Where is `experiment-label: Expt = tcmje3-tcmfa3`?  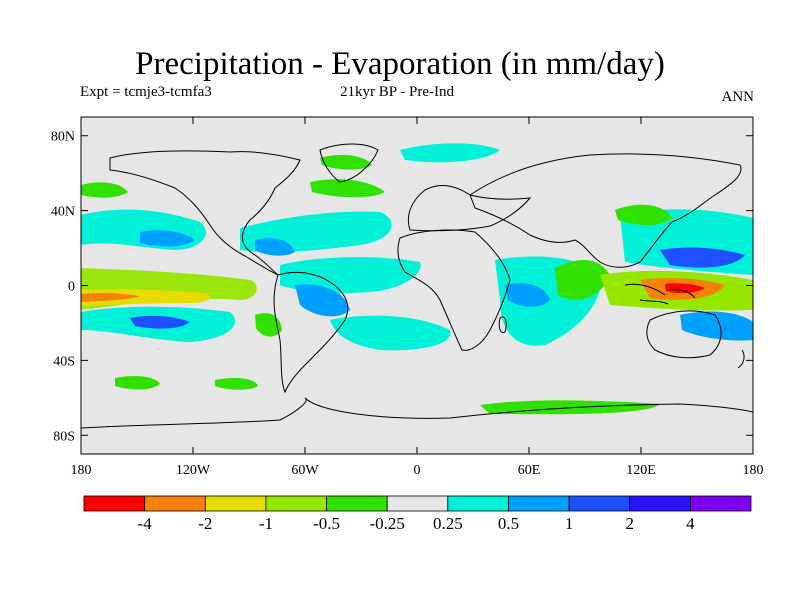
experiment-label: Expt = tcmje3-tcmfa3 is located at coordinates (146, 92).